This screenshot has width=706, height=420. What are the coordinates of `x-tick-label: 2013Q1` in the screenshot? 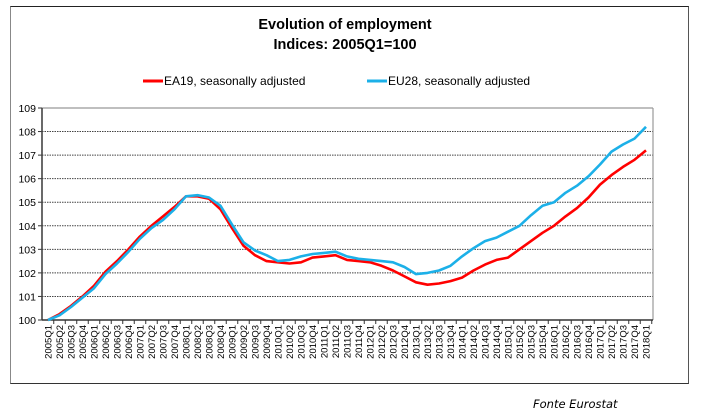 It's located at (417, 342).